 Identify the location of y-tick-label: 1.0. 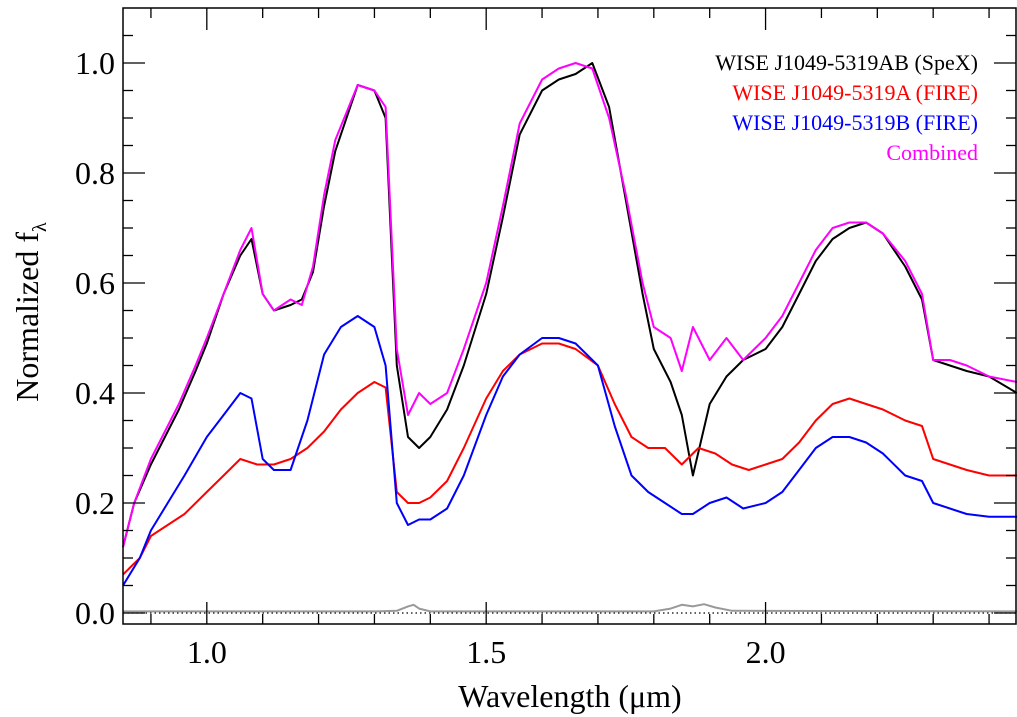
(95, 63).